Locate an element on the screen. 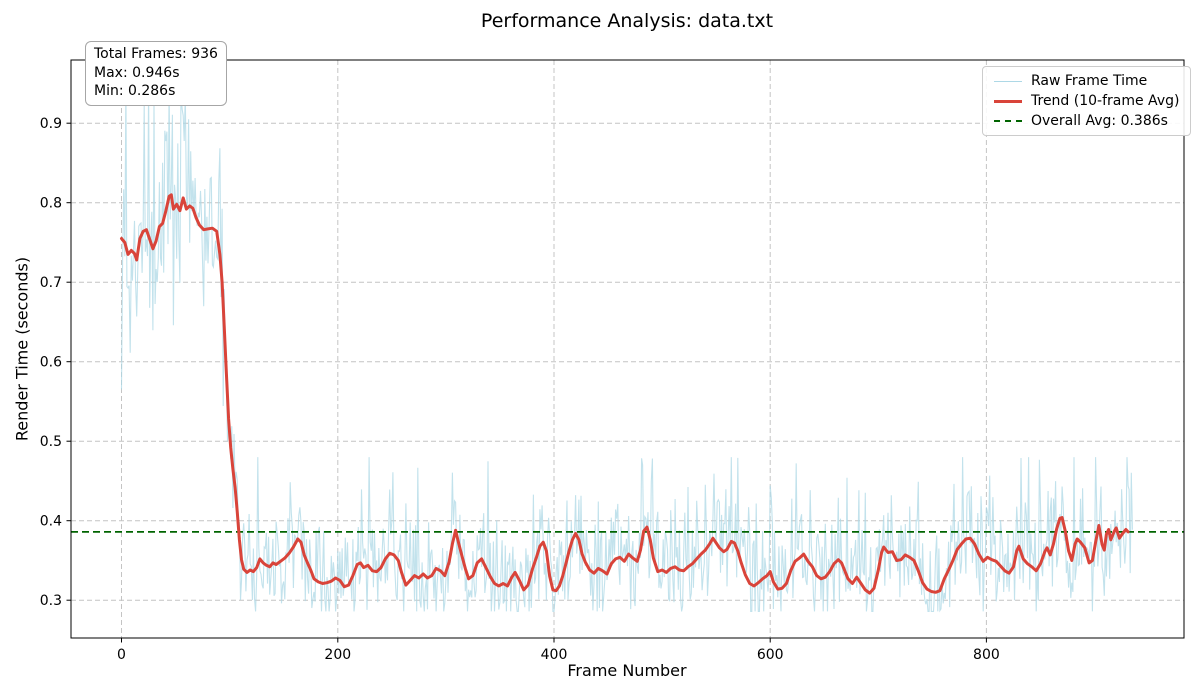  x-tick-label: 0 is located at coordinates (121, 655).